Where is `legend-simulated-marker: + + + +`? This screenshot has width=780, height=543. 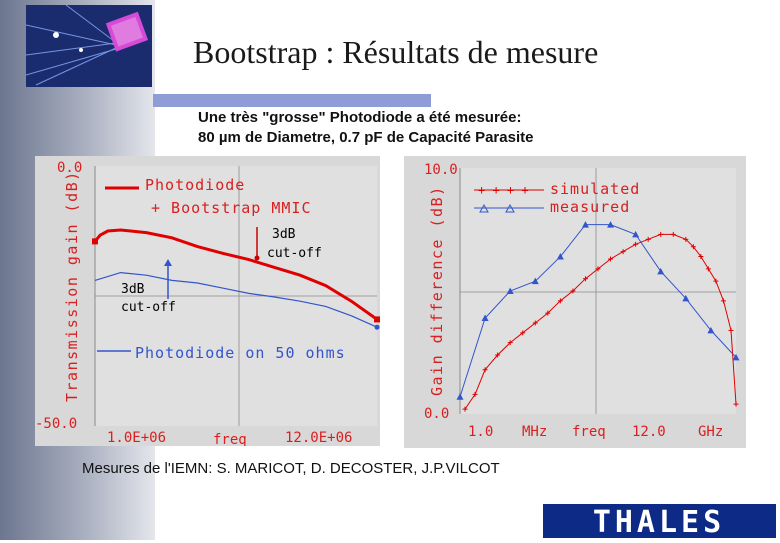 legend-simulated-marker: + + + + is located at coordinates (503, 190).